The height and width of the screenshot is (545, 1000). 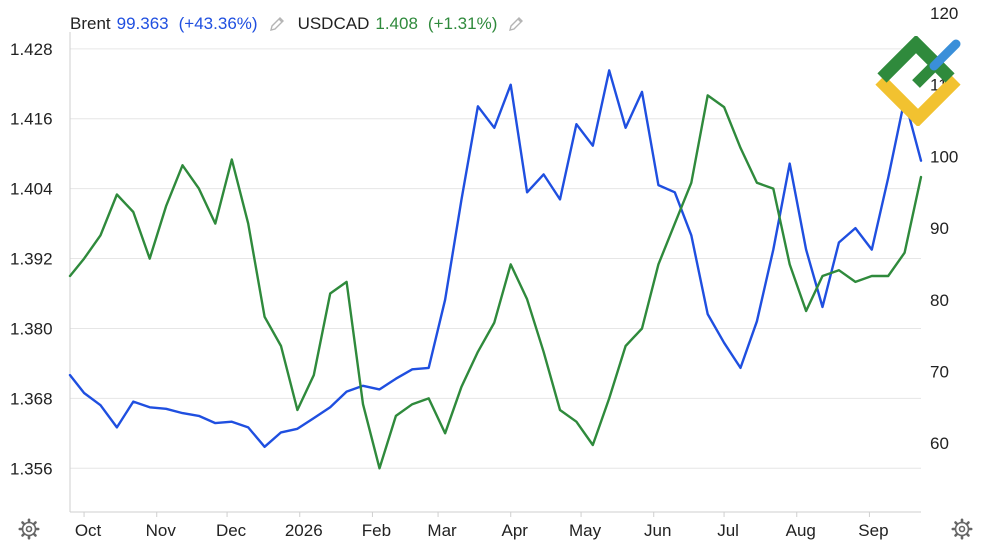 I want to click on legend-usdcad-change: (+1.31%), so click(x=462, y=23).